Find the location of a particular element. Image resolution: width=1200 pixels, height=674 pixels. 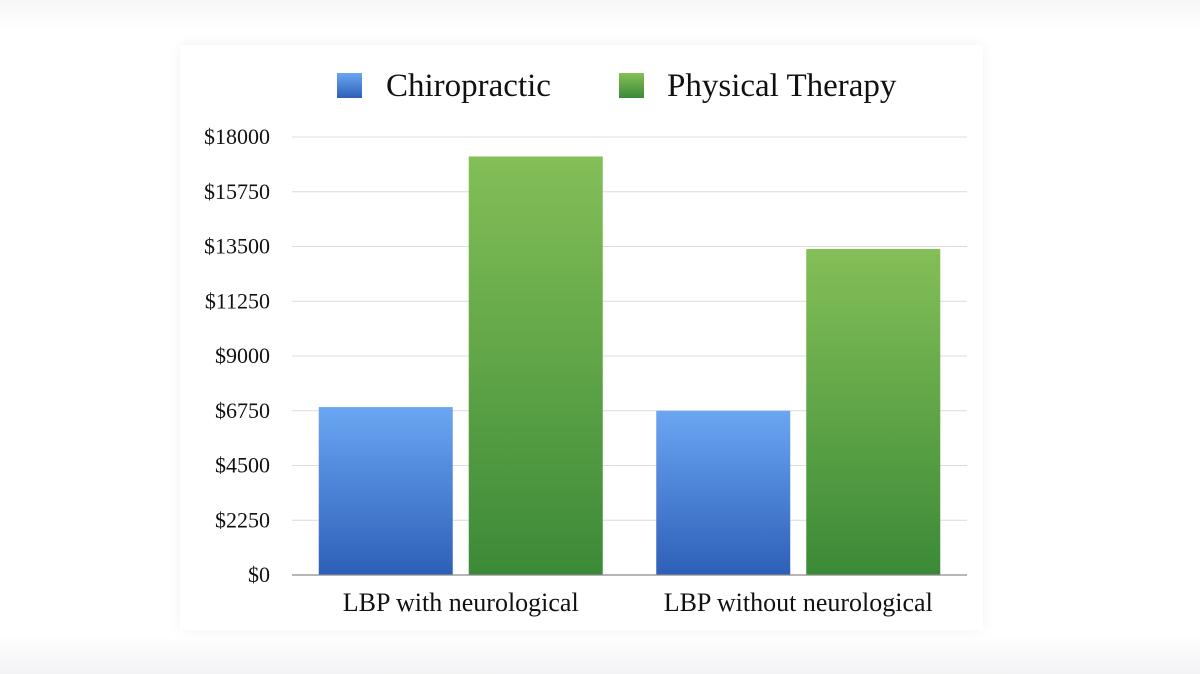

y-tick-label: $13500 is located at coordinates (237, 246).